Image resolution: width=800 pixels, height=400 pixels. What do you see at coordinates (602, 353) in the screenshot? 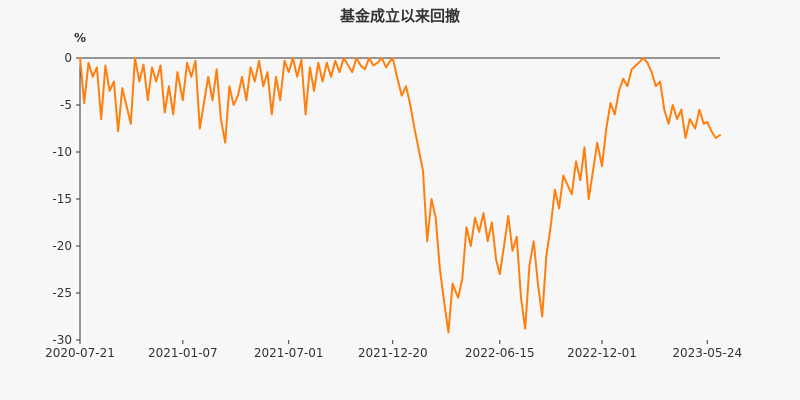
I see `x-tick-label: 2022-12-01` at bounding box center [602, 353].